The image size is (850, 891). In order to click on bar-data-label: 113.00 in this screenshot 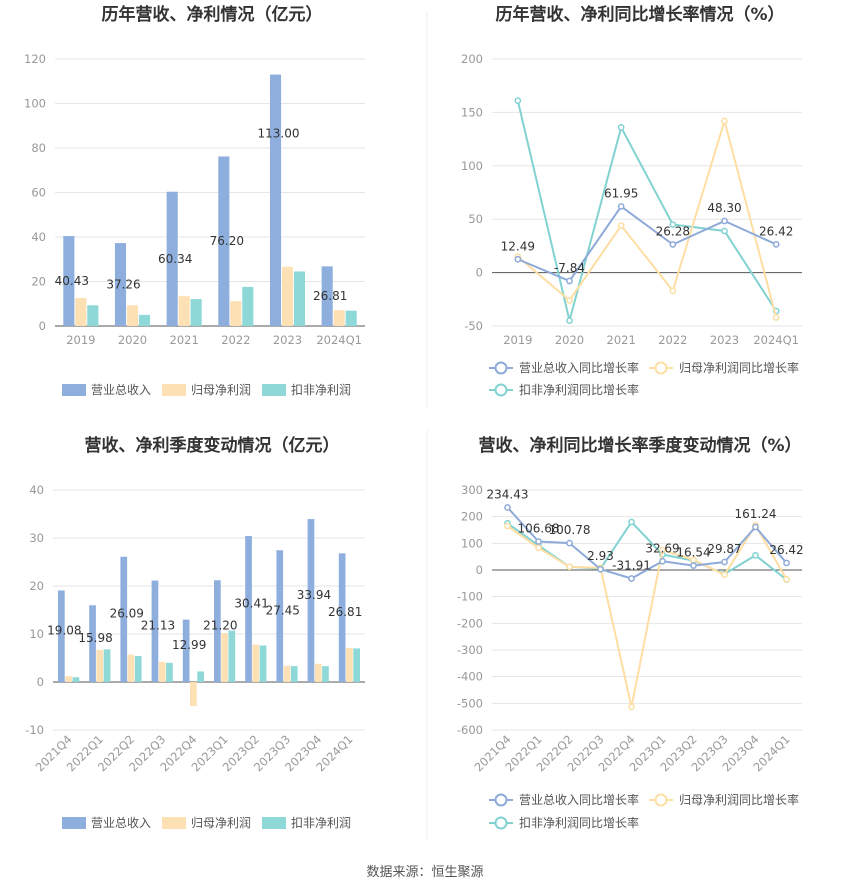, I will do `click(279, 134)`.